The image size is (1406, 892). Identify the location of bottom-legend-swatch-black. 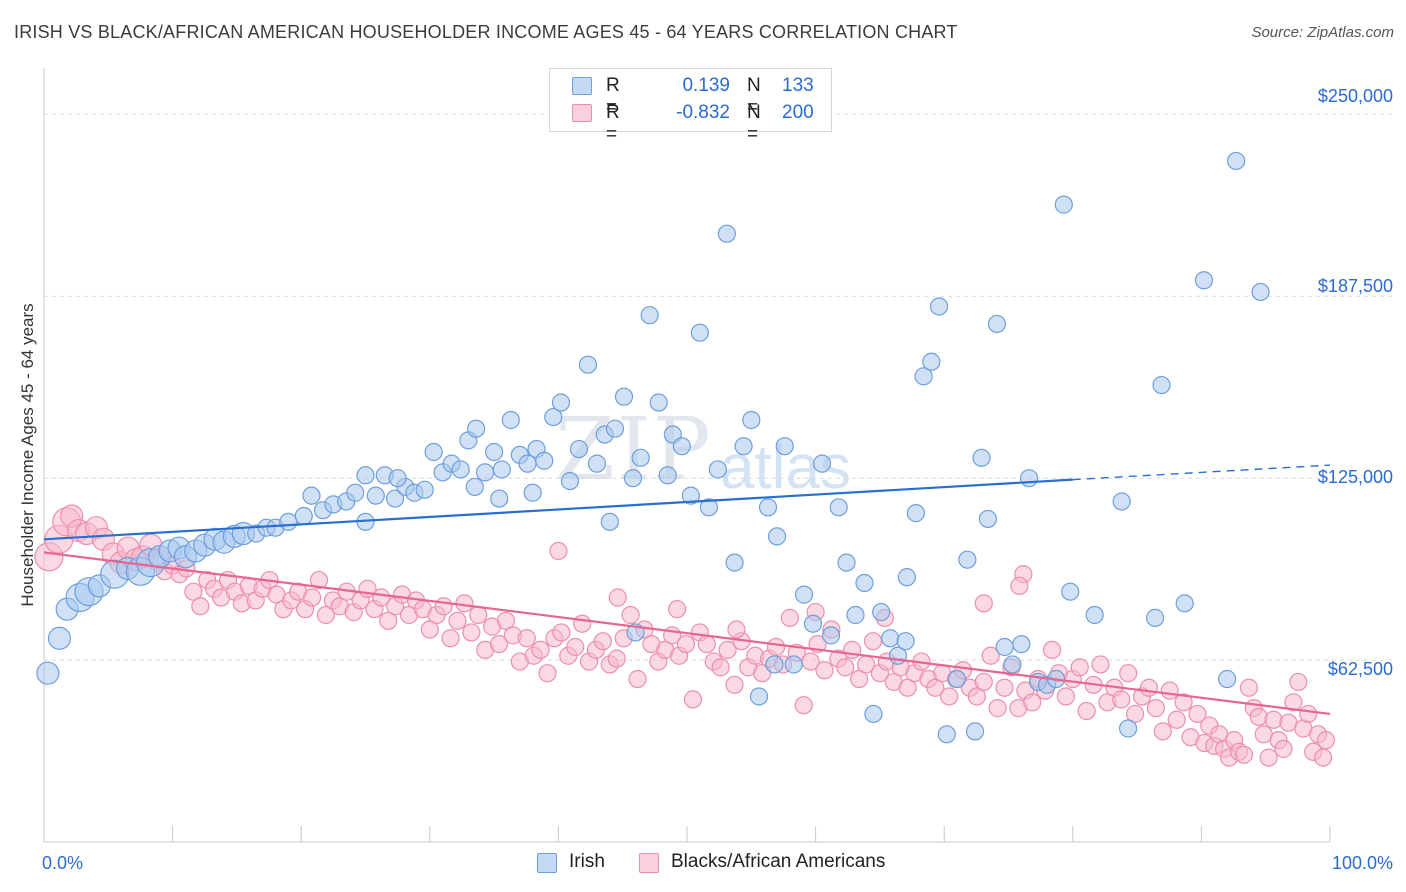
(649, 863).